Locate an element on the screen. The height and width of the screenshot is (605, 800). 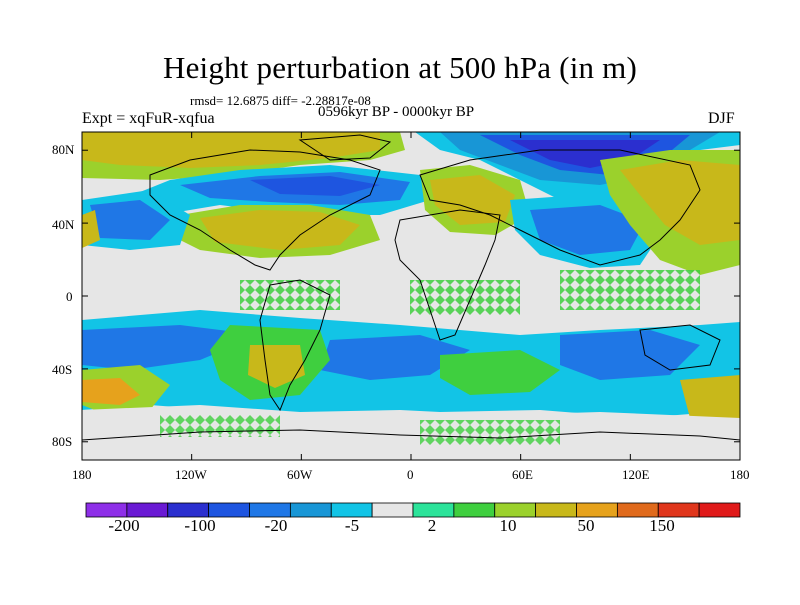
colorbar-label: -100 is located at coordinates (200, 525).